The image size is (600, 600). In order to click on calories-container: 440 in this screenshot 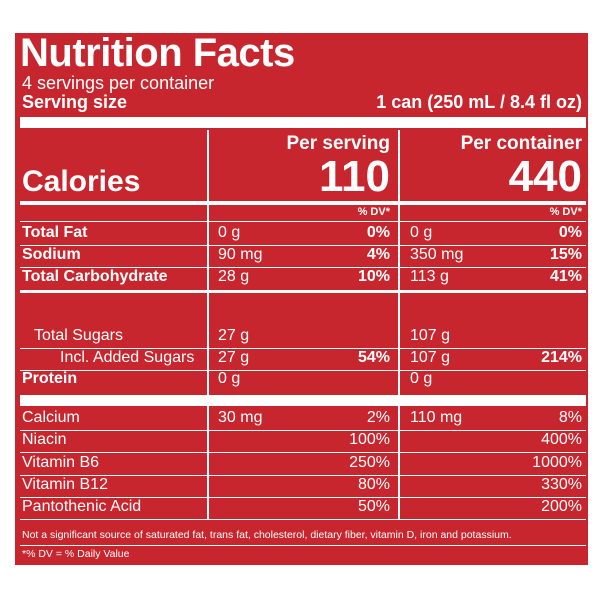, I will do `click(545, 176)`.